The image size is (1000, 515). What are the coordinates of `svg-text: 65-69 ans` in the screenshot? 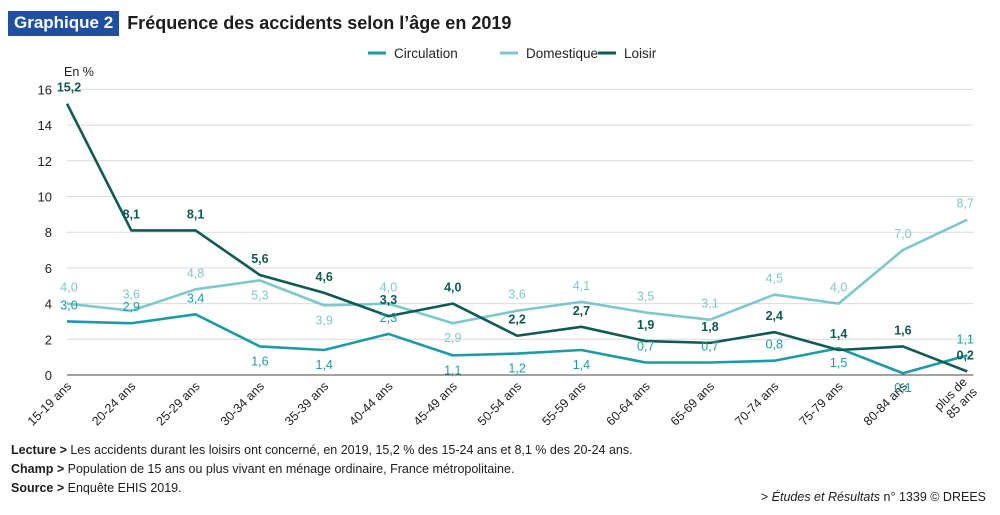 It's located at (692, 403).